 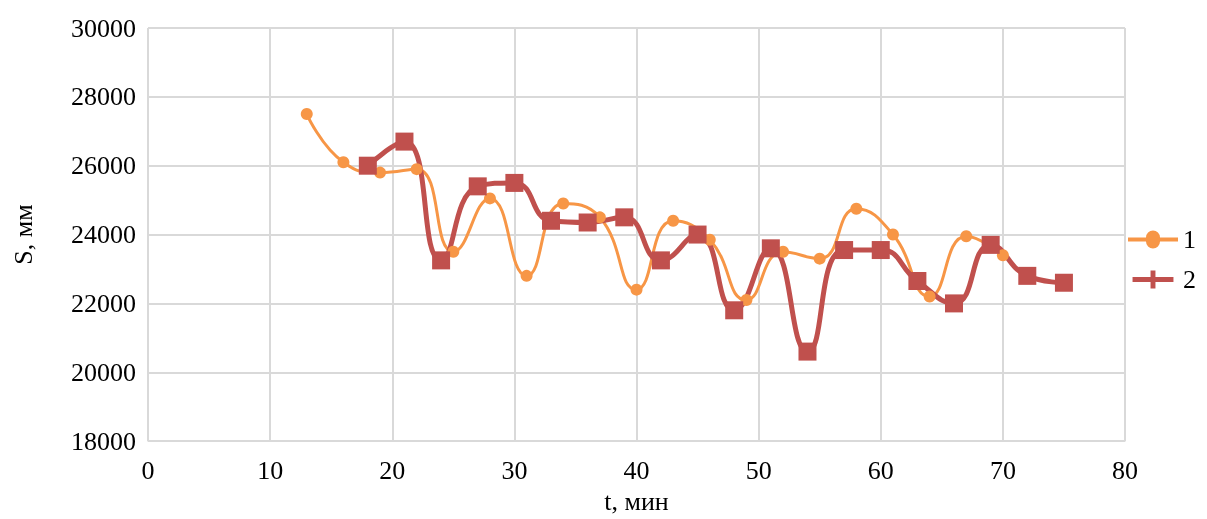 I want to click on x-tick-label: 70, so click(x=1002, y=470).